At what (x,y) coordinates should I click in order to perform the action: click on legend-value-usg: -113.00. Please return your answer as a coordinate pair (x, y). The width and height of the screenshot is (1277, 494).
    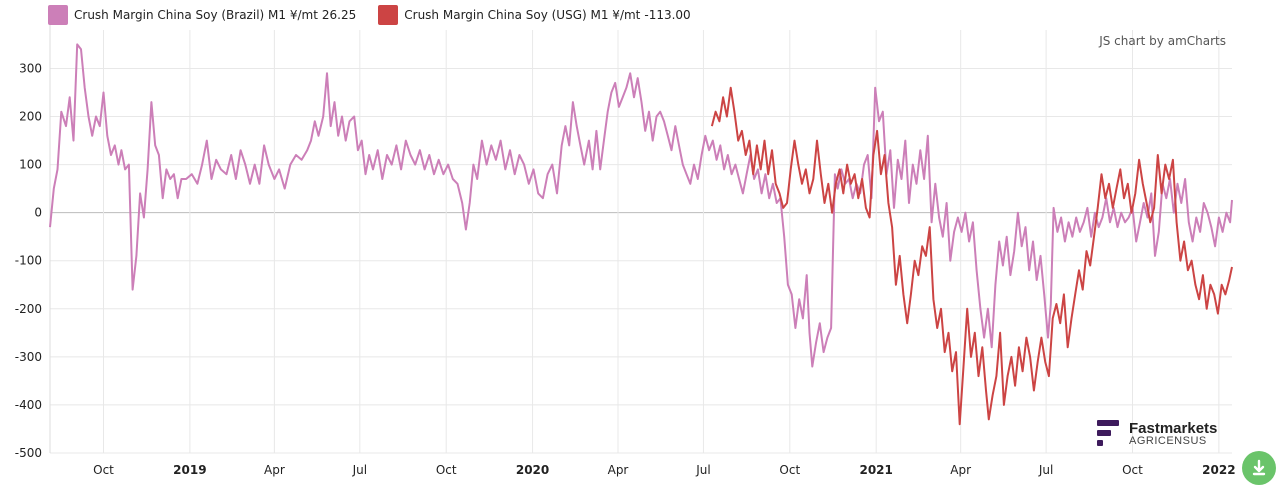
    Looking at the image, I should click on (667, 15).